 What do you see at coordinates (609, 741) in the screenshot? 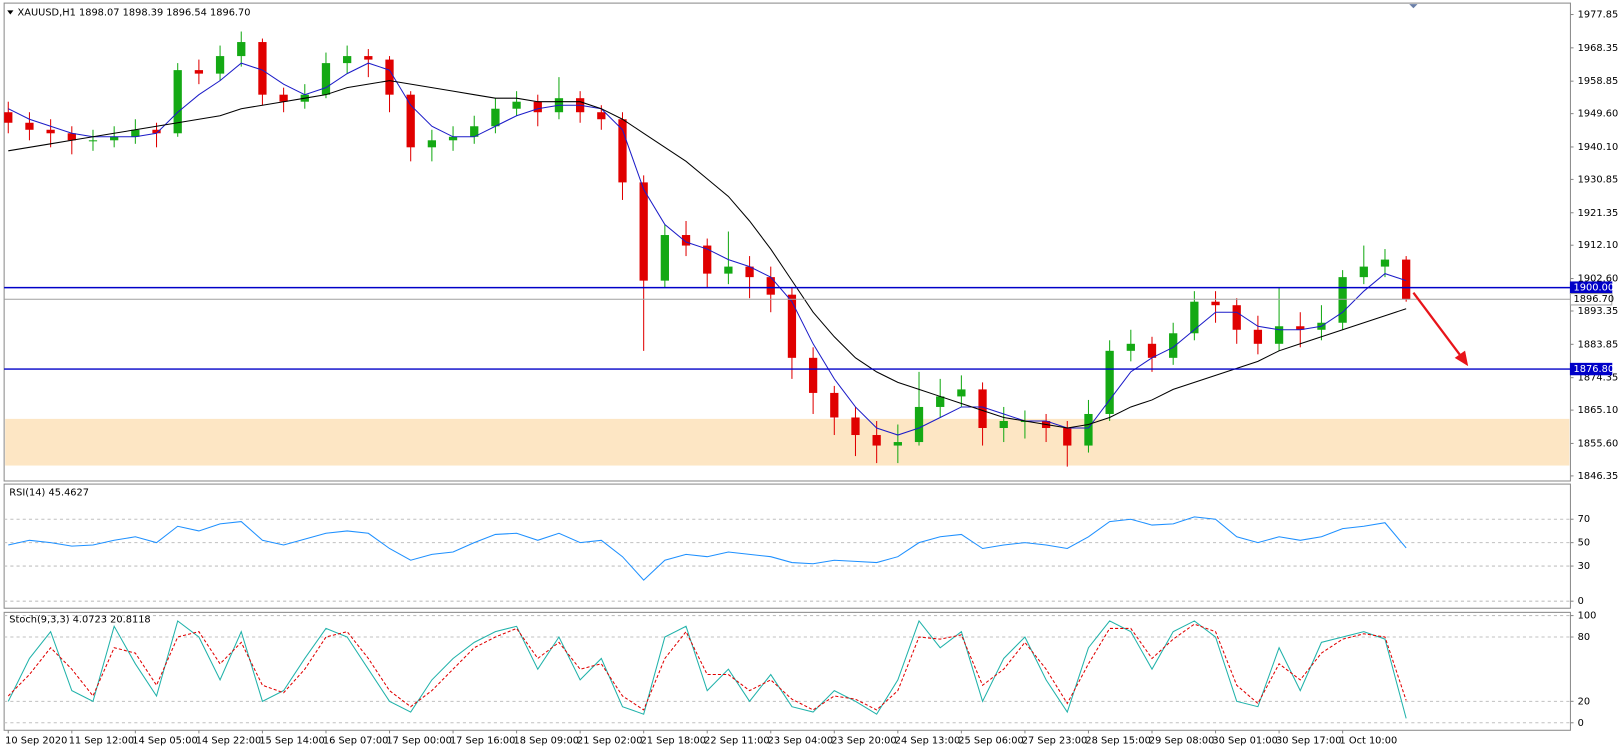
I see `x-tick-label: 21 Sep 02:00` at bounding box center [609, 741].